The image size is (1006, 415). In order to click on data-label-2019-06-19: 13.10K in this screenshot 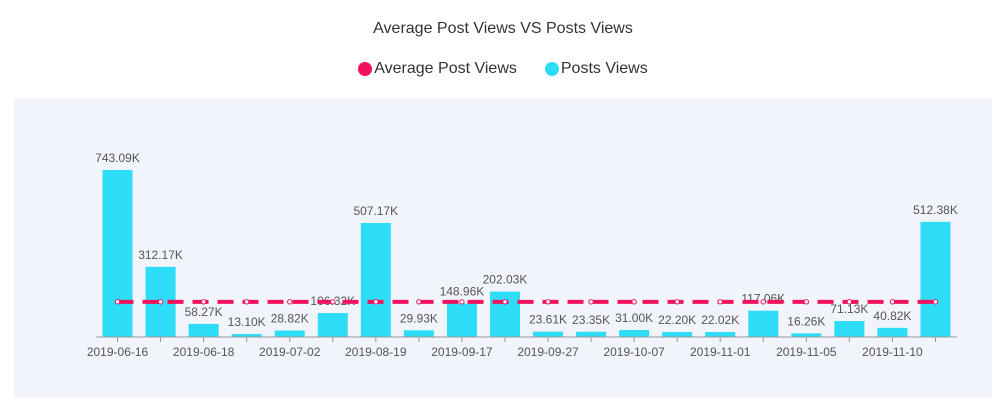, I will do `click(247, 322)`.